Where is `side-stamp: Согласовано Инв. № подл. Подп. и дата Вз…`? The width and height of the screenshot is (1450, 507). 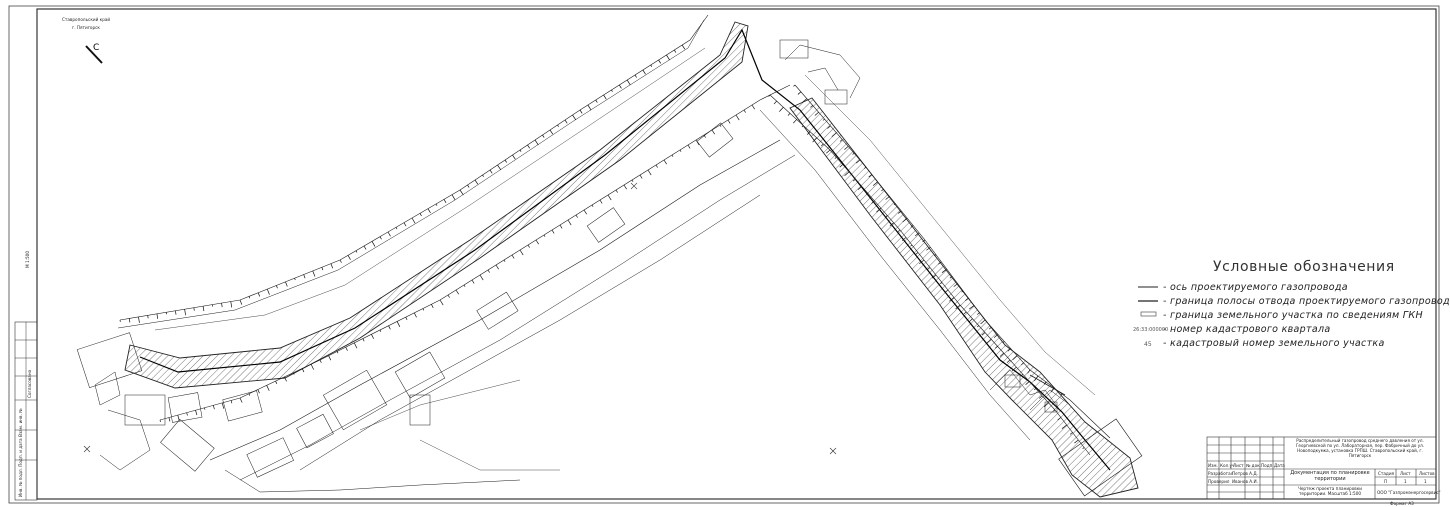 side-stamp: Согласовано Инв. № подл. Подп. и дата Вз… is located at coordinates (26, 411).